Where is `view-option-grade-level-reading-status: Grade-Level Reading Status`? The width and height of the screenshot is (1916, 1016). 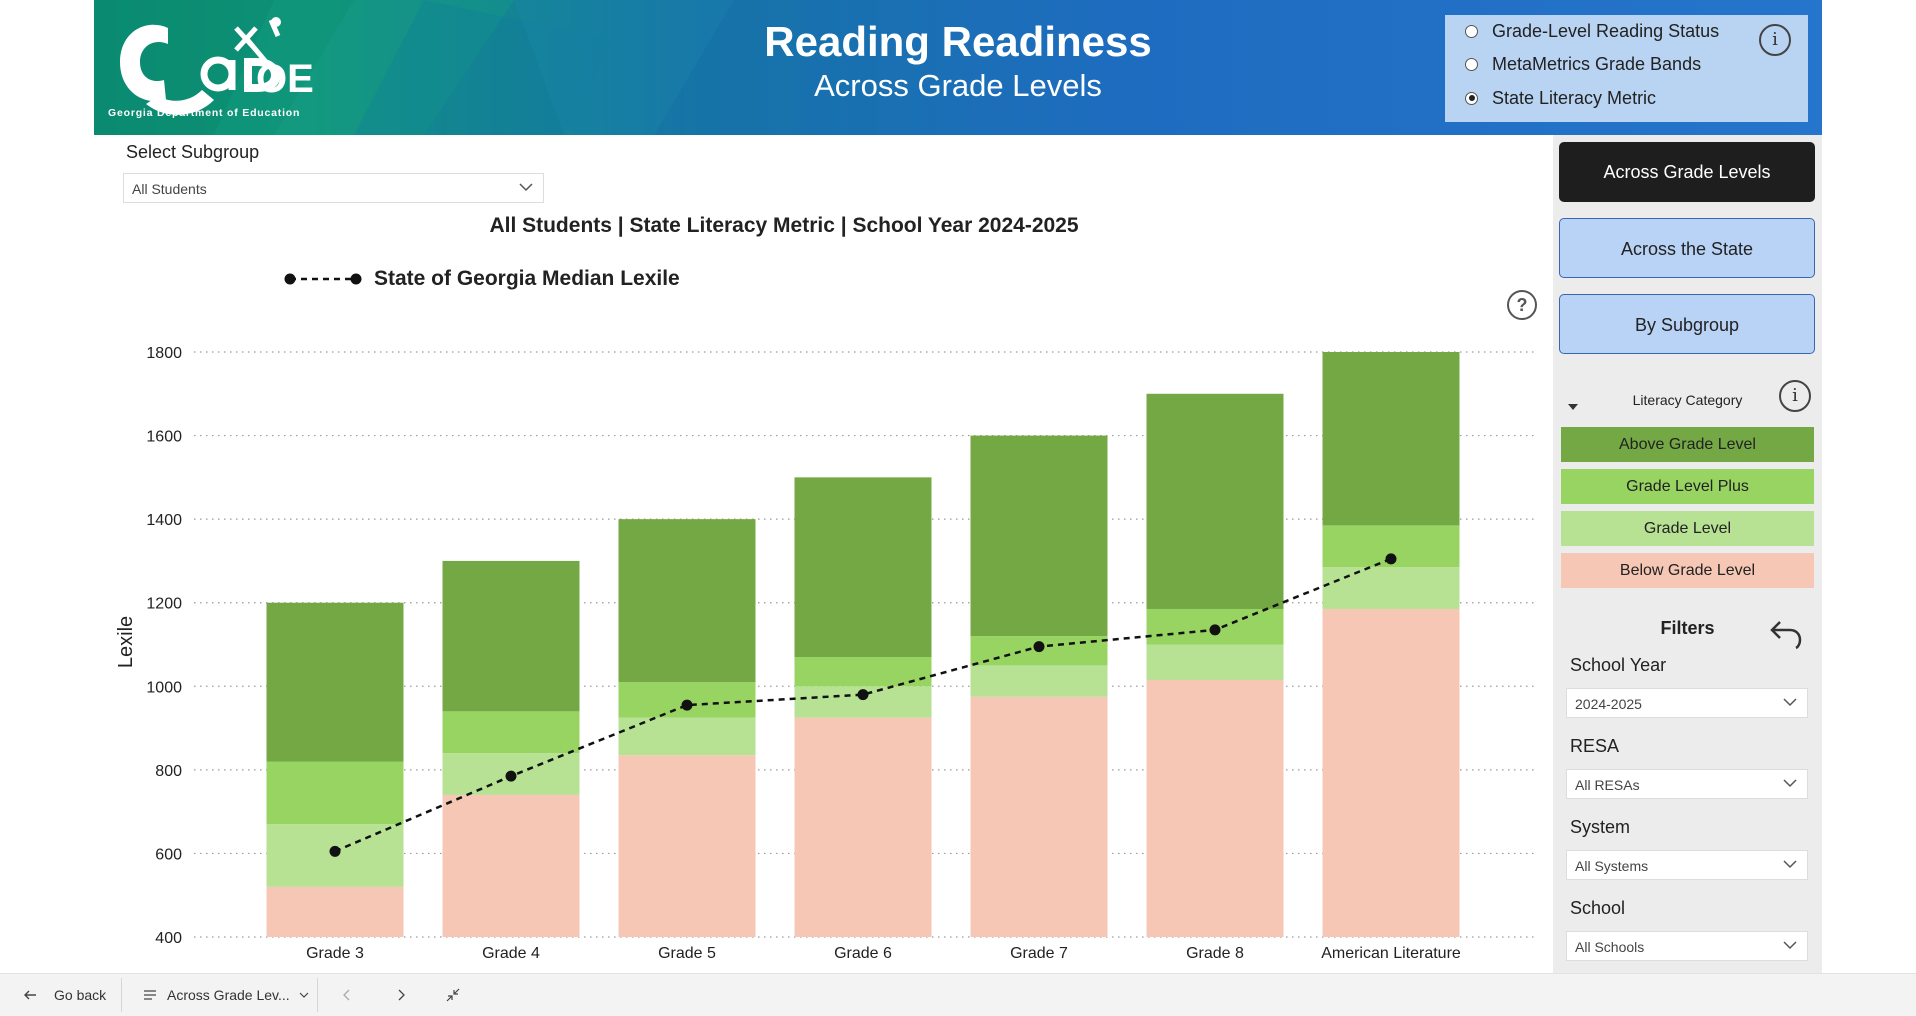
view-option-grade-level-reading-status: Grade-Level Reading Status is located at coordinates (1592, 31).